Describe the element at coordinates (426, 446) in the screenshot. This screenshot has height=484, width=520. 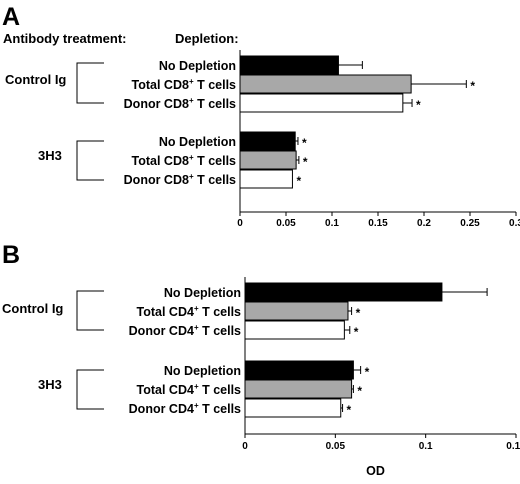
I see `panel-b-x-tick-label: 0.1` at that location.